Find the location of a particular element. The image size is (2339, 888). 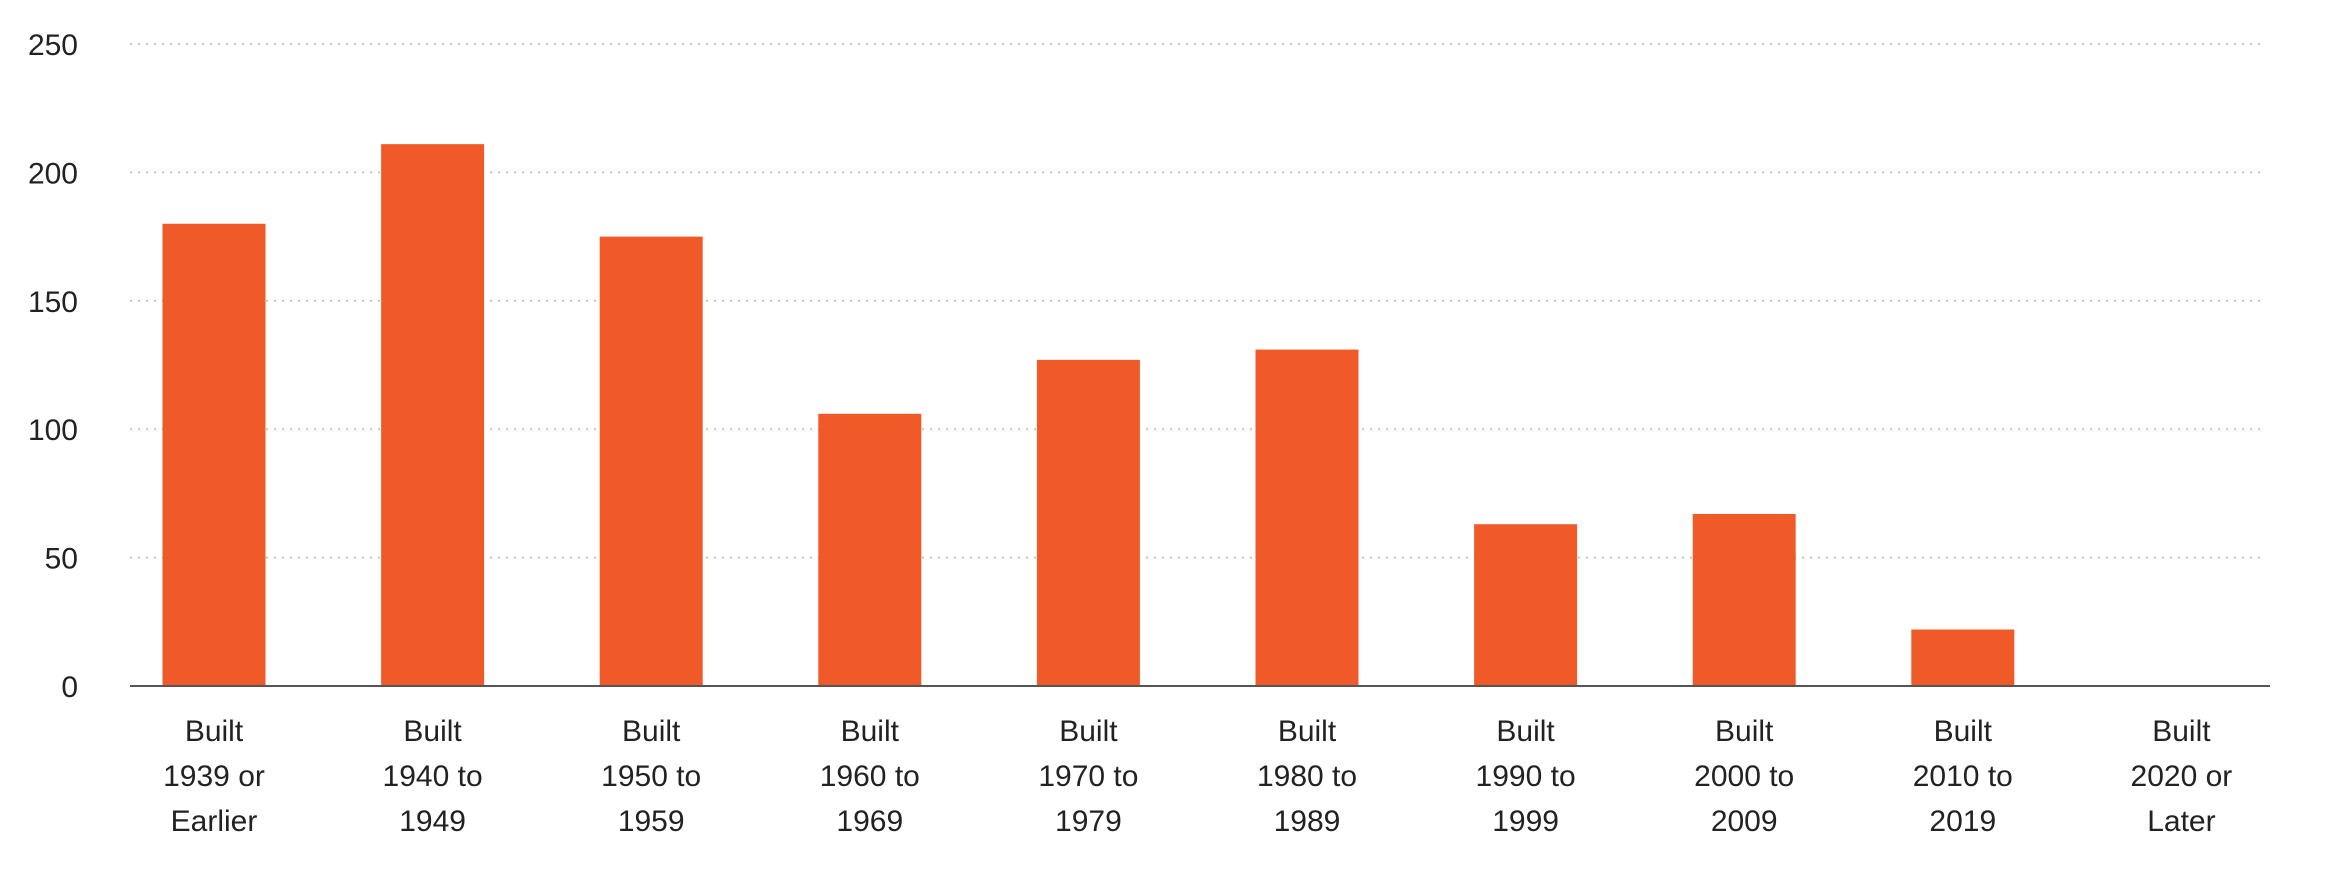

x-category-label: 1950 to is located at coordinates (651, 776).